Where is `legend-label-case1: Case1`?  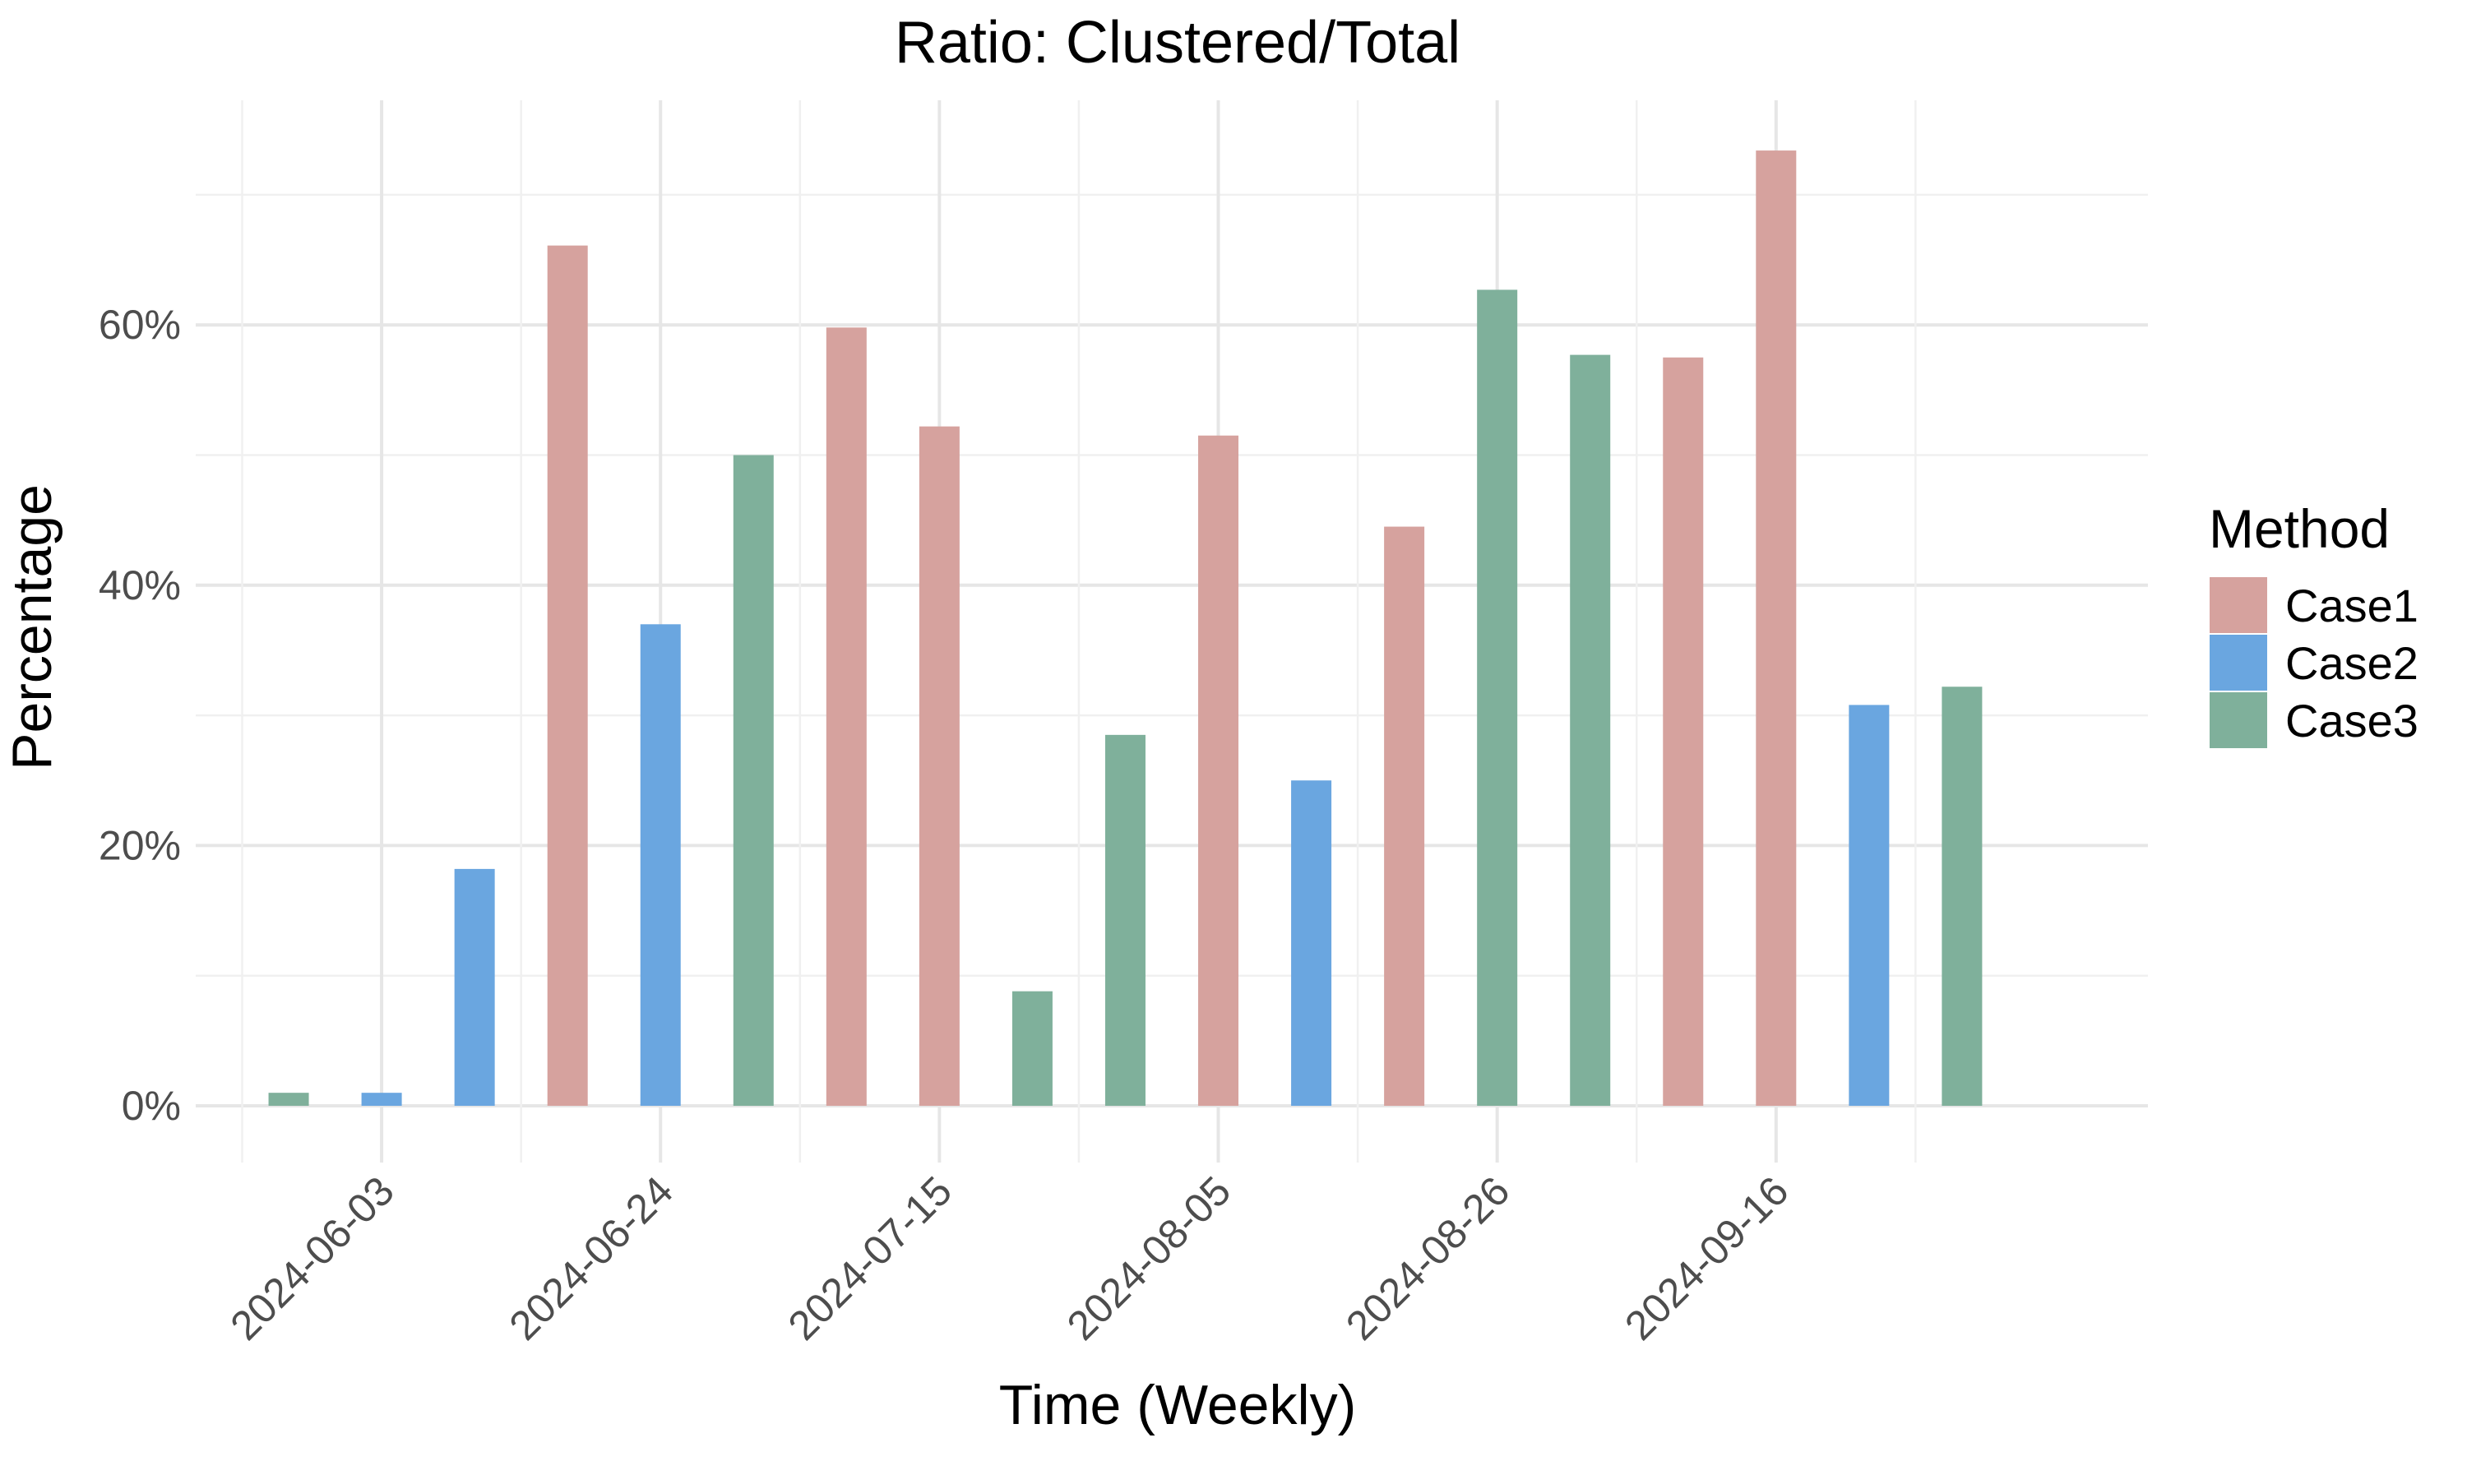
legend-label-case1: Case1 is located at coordinates (2351, 606).